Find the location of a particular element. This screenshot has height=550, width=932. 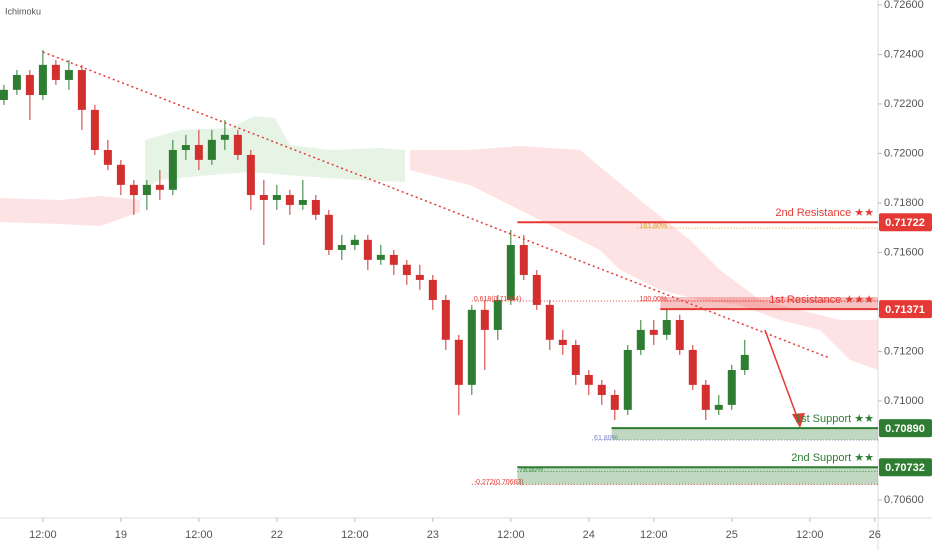

price-tag-label: 0.70732 is located at coordinates (905, 468).